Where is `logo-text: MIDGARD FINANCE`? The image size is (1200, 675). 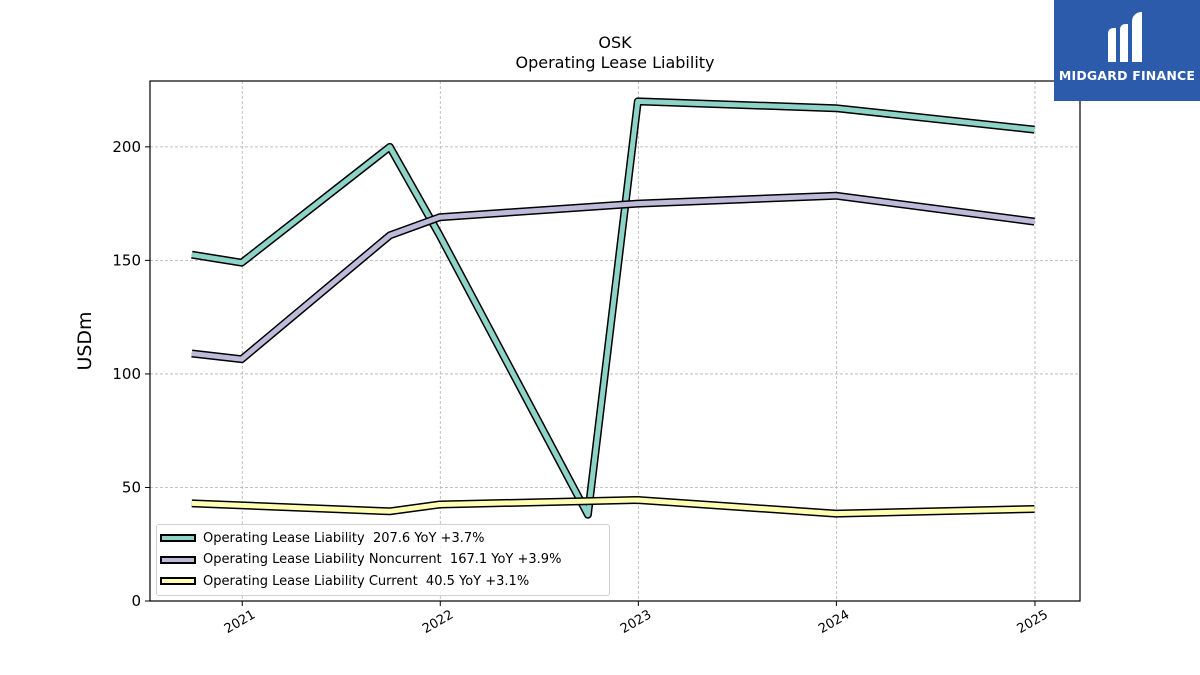 logo-text: MIDGARD FINANCE is located at coordinates (1127, 75).